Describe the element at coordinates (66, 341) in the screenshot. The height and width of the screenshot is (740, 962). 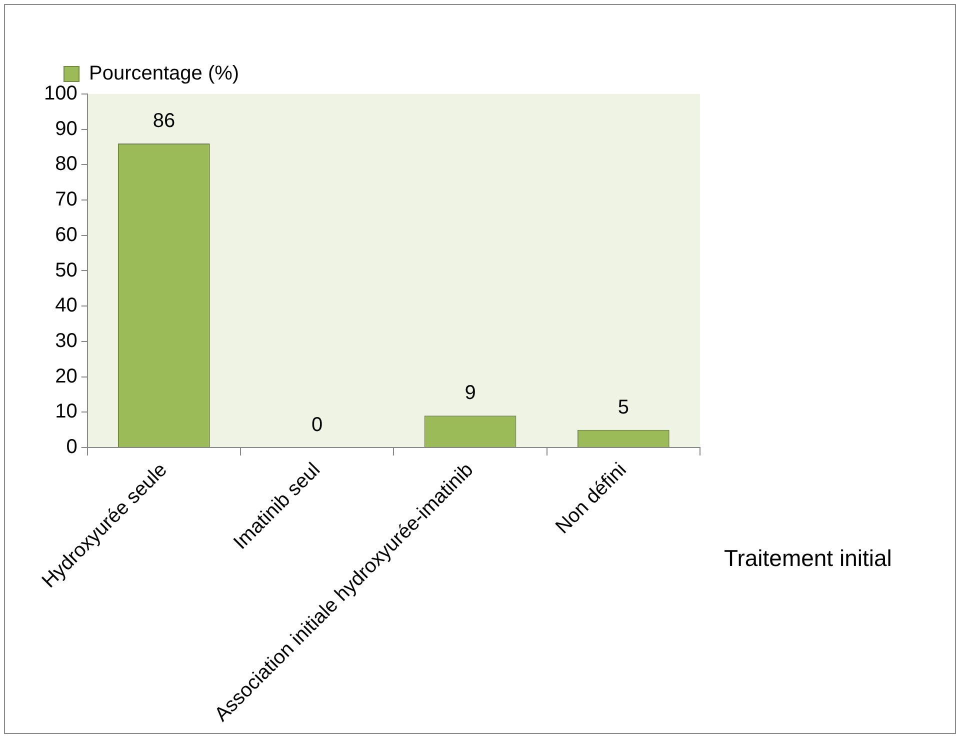
I see `y-tick-label: 30` at that location.